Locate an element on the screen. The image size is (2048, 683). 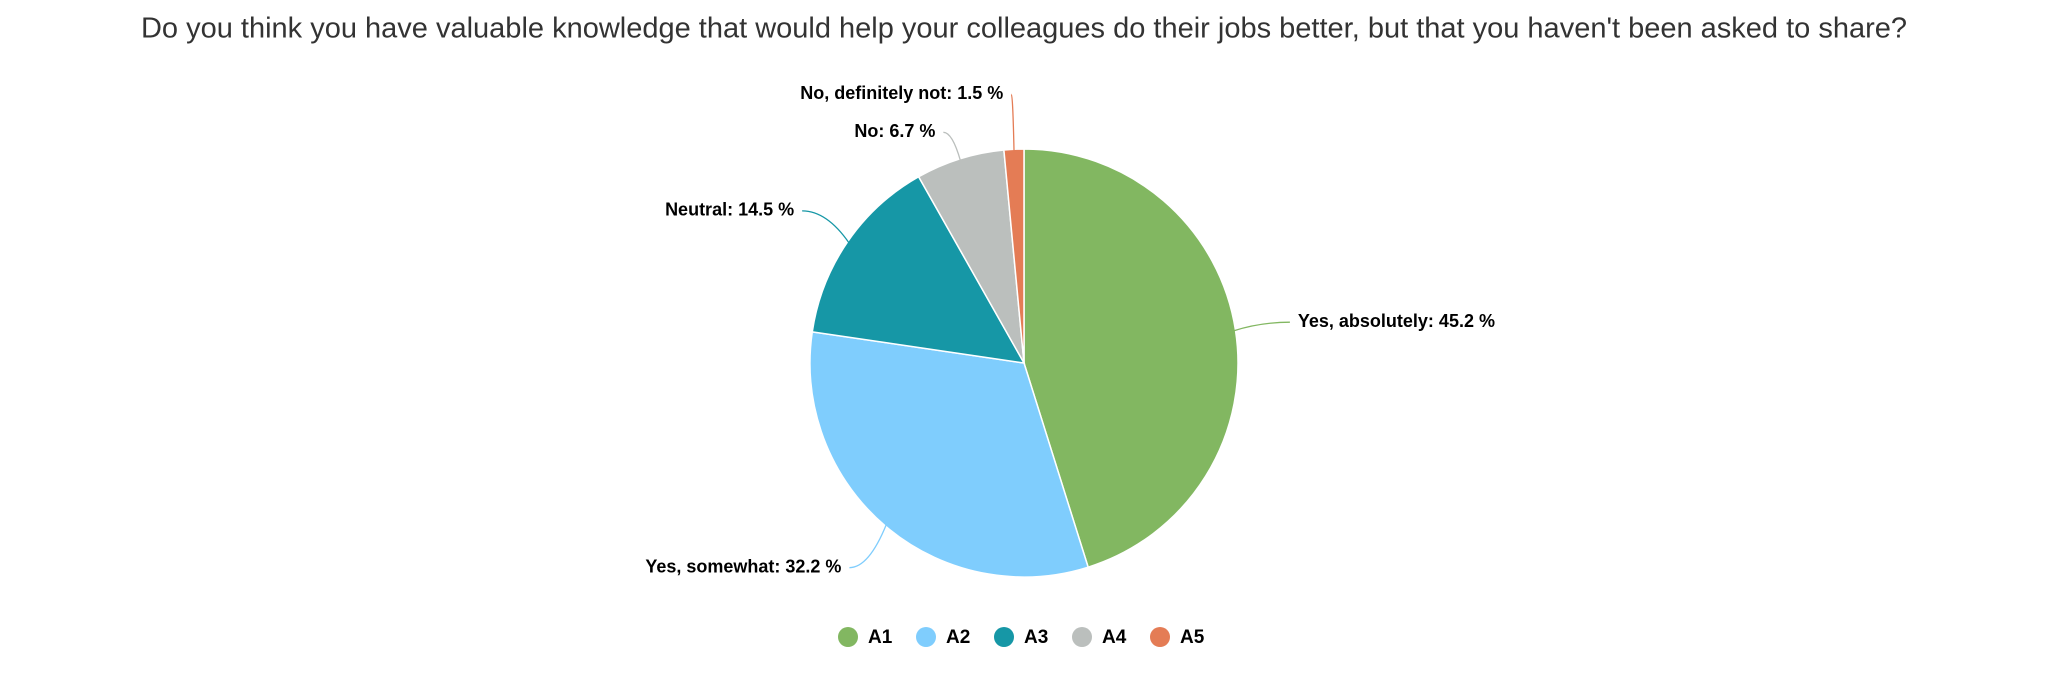
data-label: Neutral: 14.5 % is located at coordinates (729, 210).